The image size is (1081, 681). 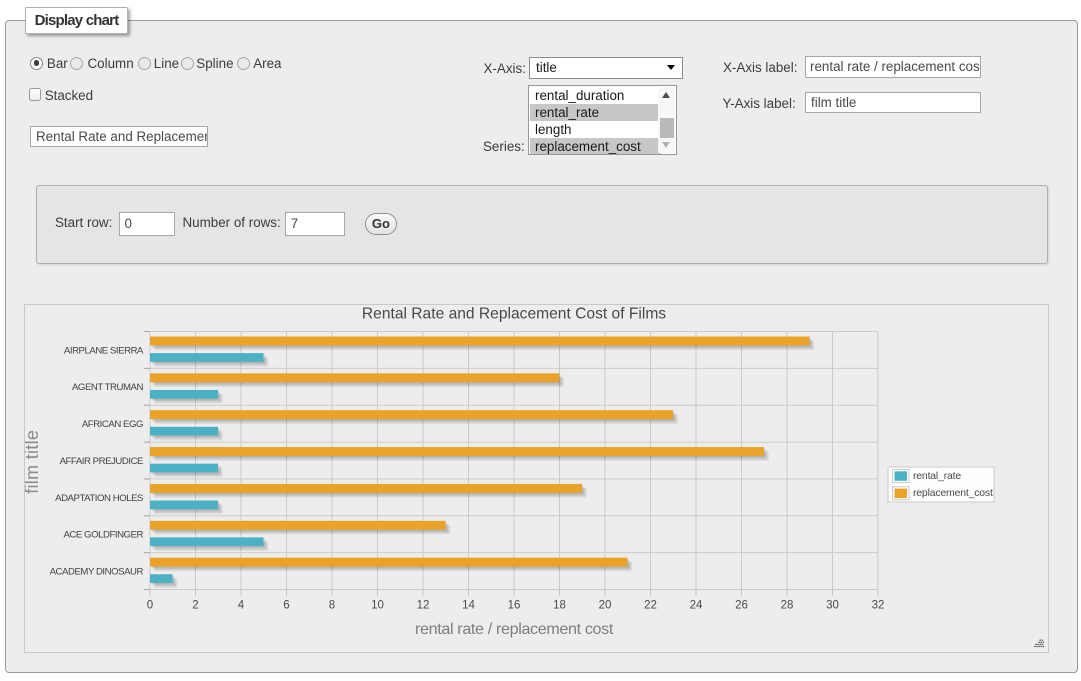 What do you see at coordinates (423, 606) in the screenshot?
I see `svg-text: 12` at bounding box center [423, 606].